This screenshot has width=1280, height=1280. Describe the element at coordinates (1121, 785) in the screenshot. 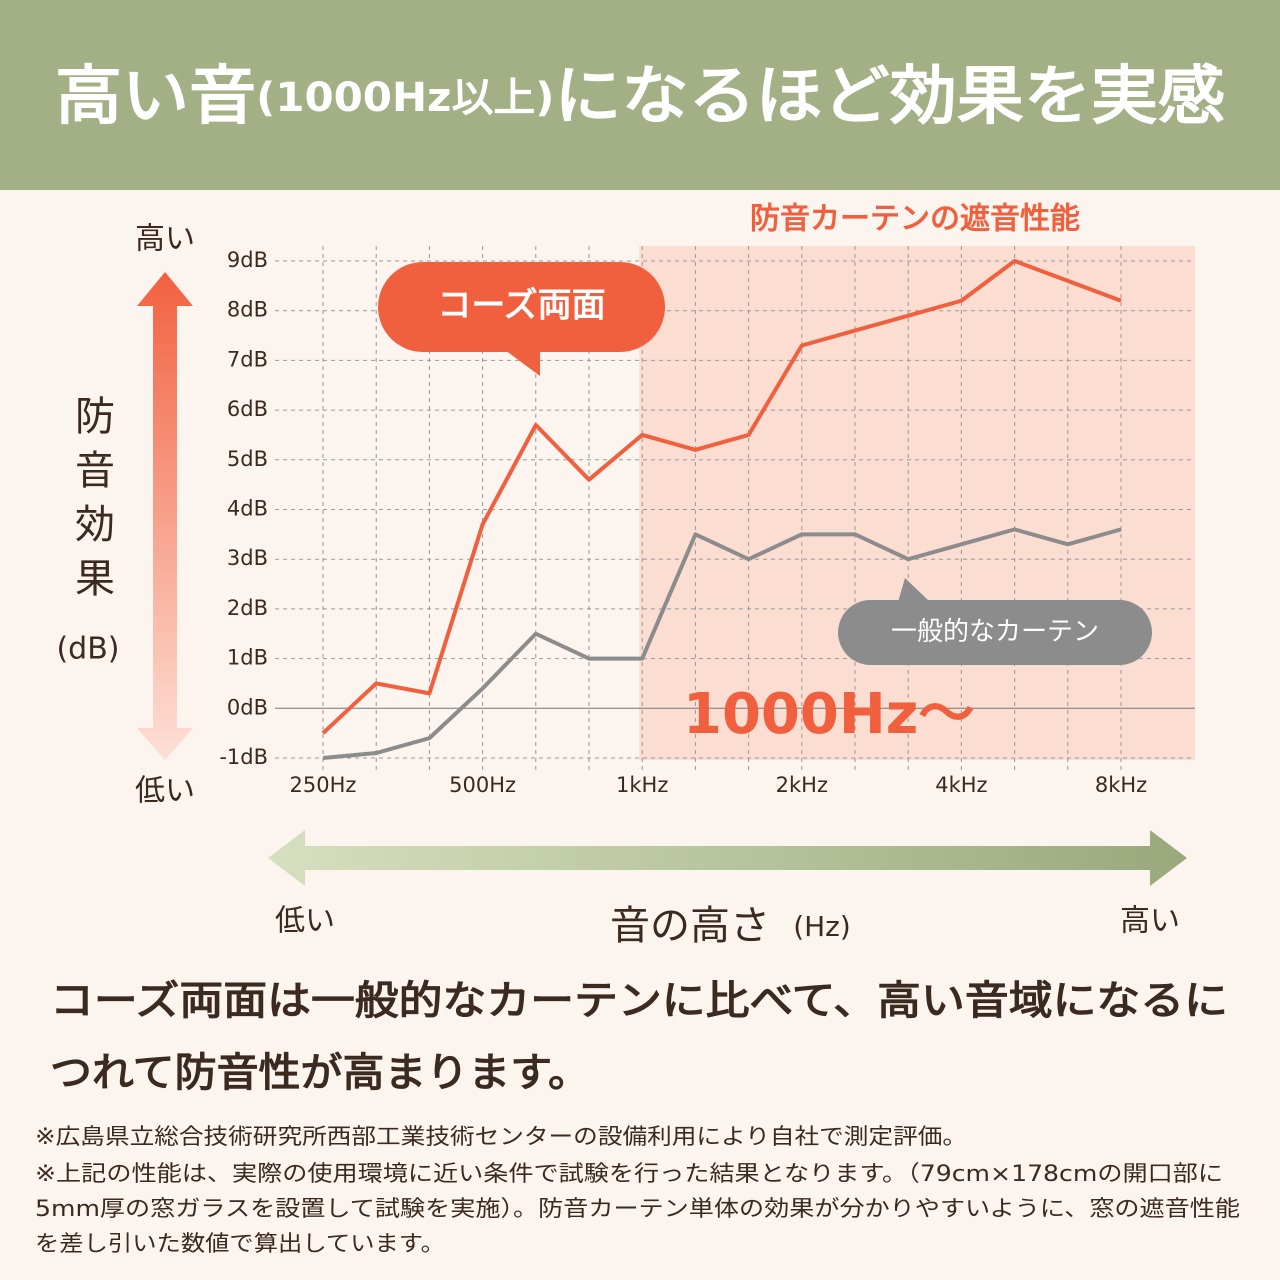

I see `x-tick-label: 8kHz` at that location.